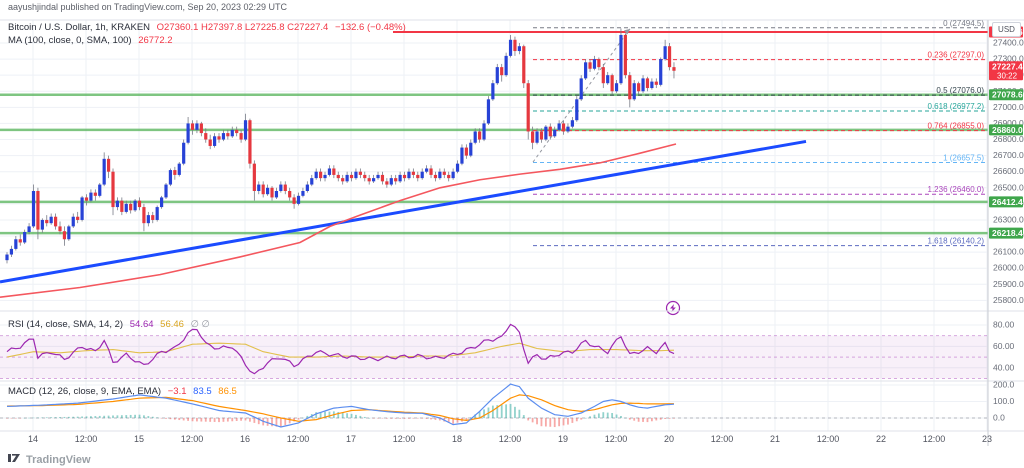 The image size is (1024, 468). I want to click on svg-text: 100.0, so click(1004, 401).